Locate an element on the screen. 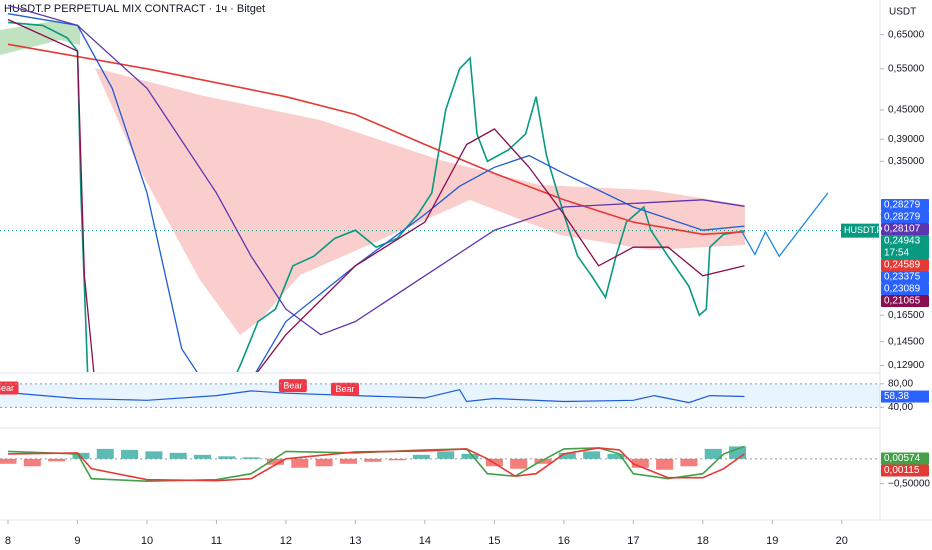 This screenshot has width=932, height=550. y-tick-label: 80,00 is located at coordinates (900, 383).